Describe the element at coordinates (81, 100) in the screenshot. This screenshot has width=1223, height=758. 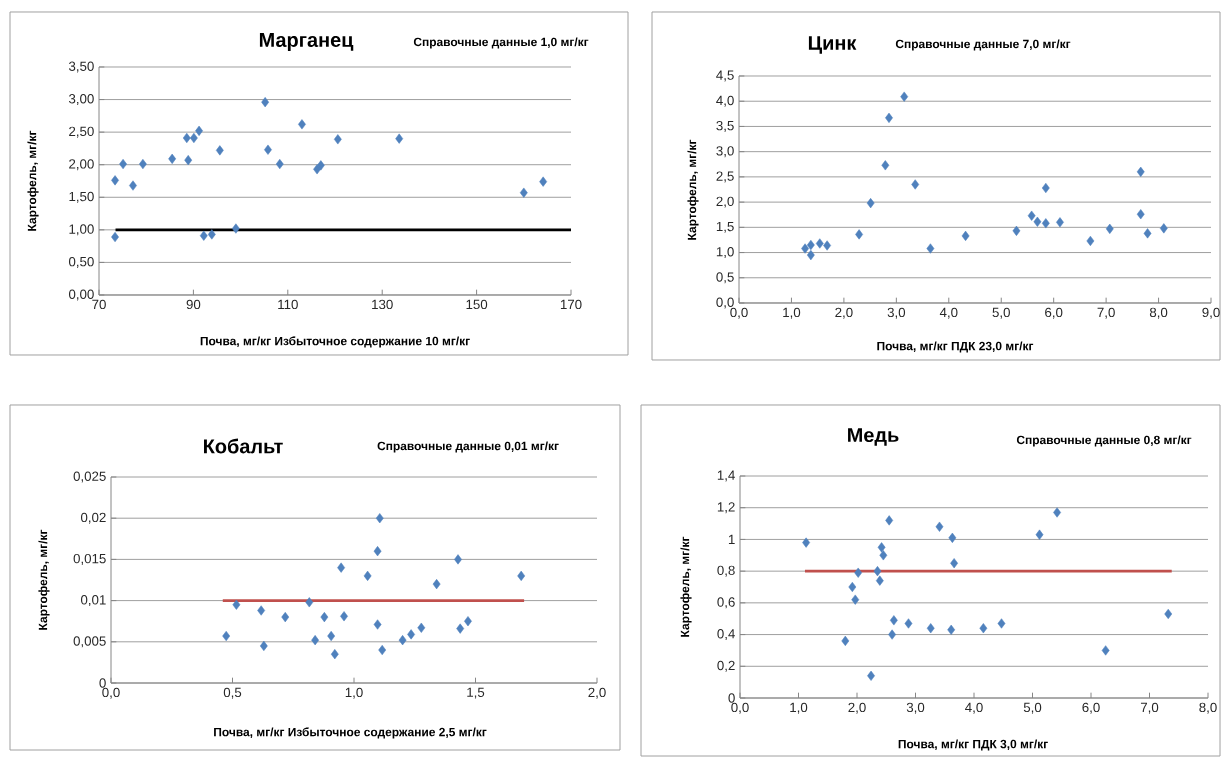
I see `y-tick-label: 3,00` at that location.